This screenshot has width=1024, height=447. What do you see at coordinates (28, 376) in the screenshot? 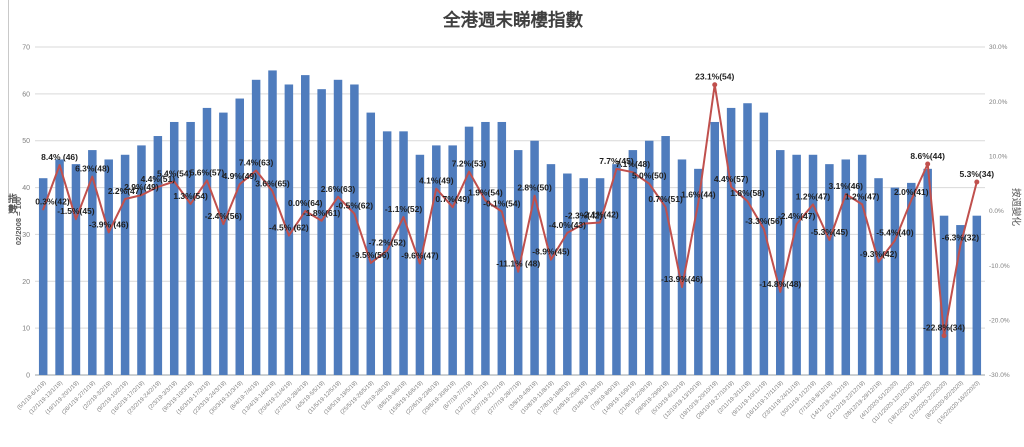
I see `left-axis-tick-label: 0` at bounding box center [28, 376].